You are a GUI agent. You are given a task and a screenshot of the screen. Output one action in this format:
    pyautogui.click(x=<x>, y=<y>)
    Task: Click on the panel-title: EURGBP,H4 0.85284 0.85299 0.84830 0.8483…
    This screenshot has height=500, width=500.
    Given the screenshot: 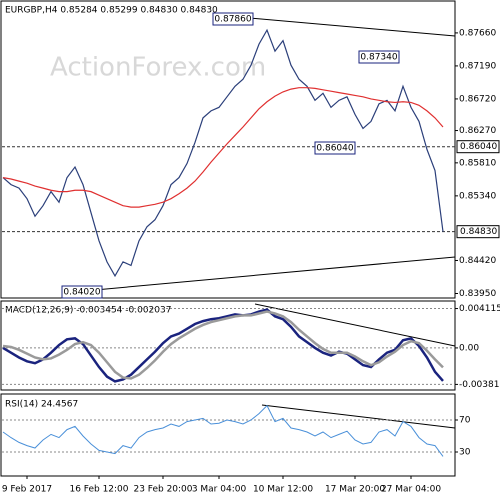 What is the action you would take?
    pyautogui.click(x=111, y=11)
    